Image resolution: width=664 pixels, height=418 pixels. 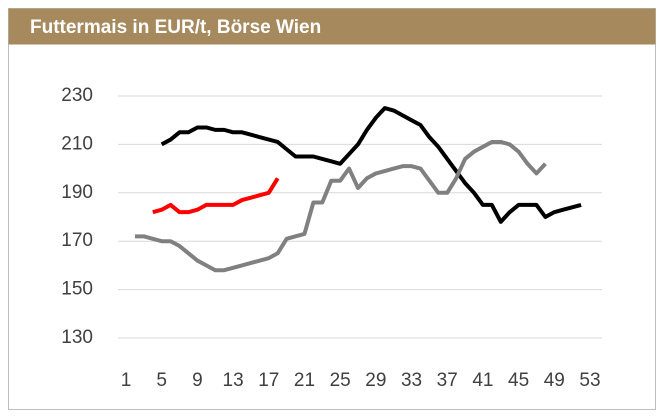 I want to click on y-tick-label: 230, so click(x=77, y=95).